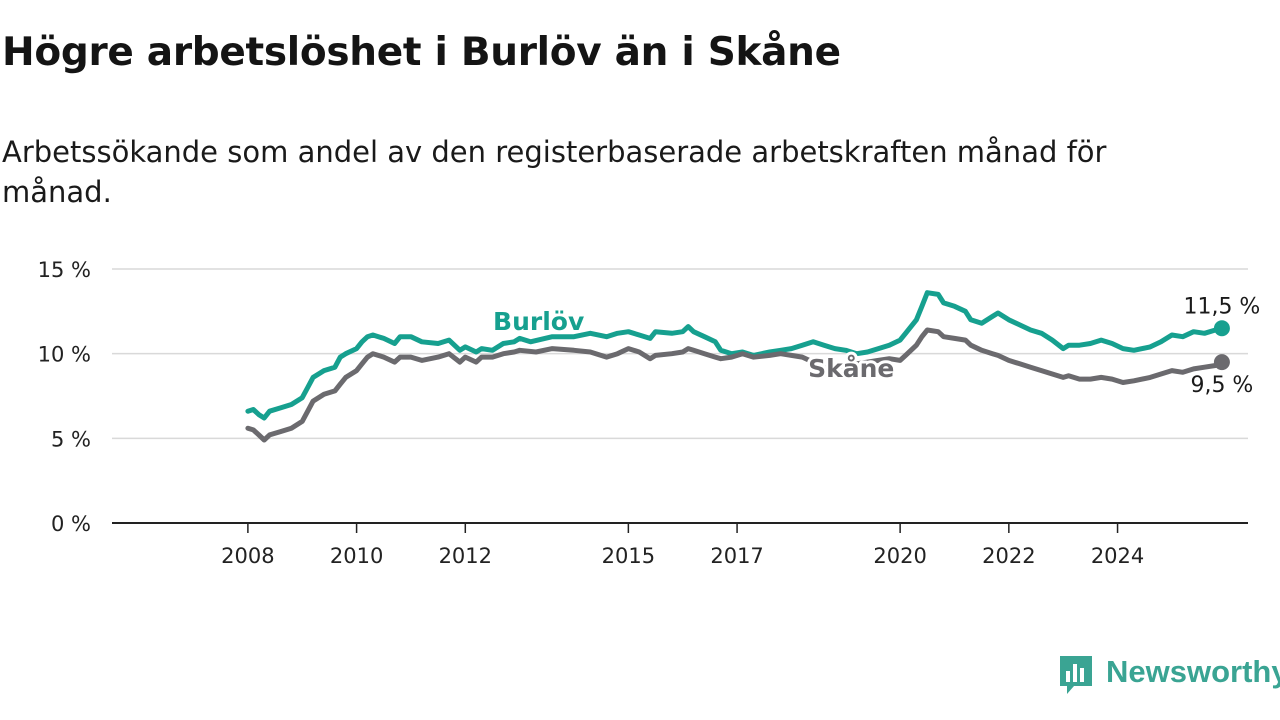 The width and height of the screenshot is (1280, 720). I want to click on chart-title: Högre arbetslöshet i Burlöv än i Skåne, so click(421, 52).